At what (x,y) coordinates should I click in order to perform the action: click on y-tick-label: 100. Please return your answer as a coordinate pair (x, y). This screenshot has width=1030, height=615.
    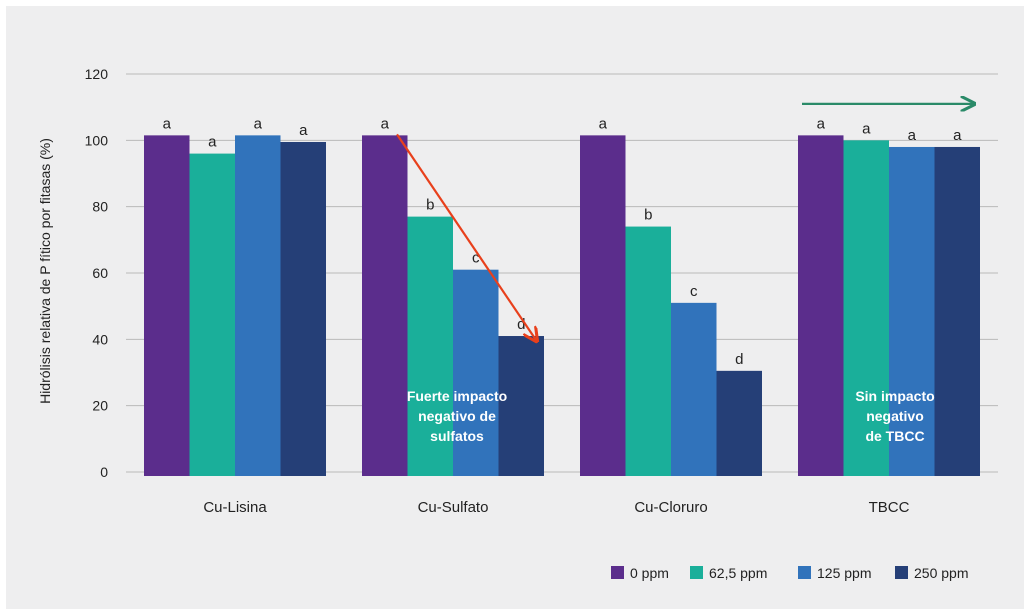
    Looking at the image, I should click on (97, 140).